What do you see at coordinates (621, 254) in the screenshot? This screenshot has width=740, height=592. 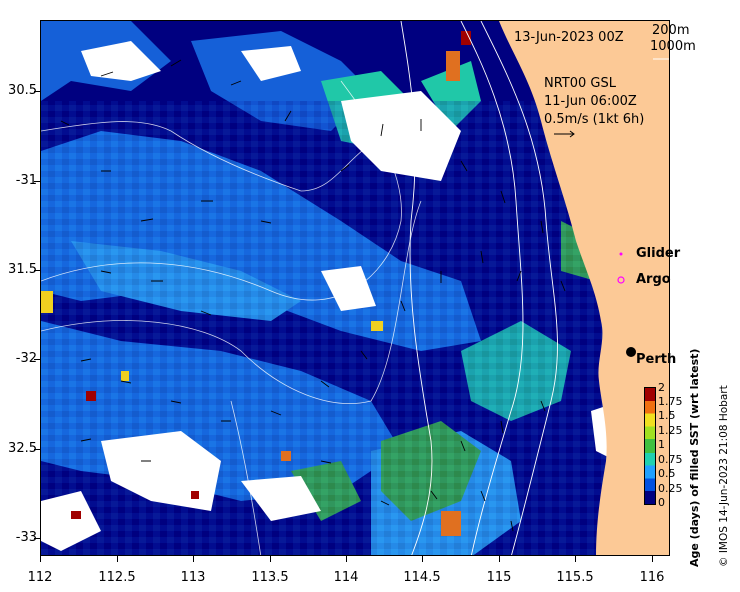 I see `glider-legend-marker` at bounding box center [621, 254].